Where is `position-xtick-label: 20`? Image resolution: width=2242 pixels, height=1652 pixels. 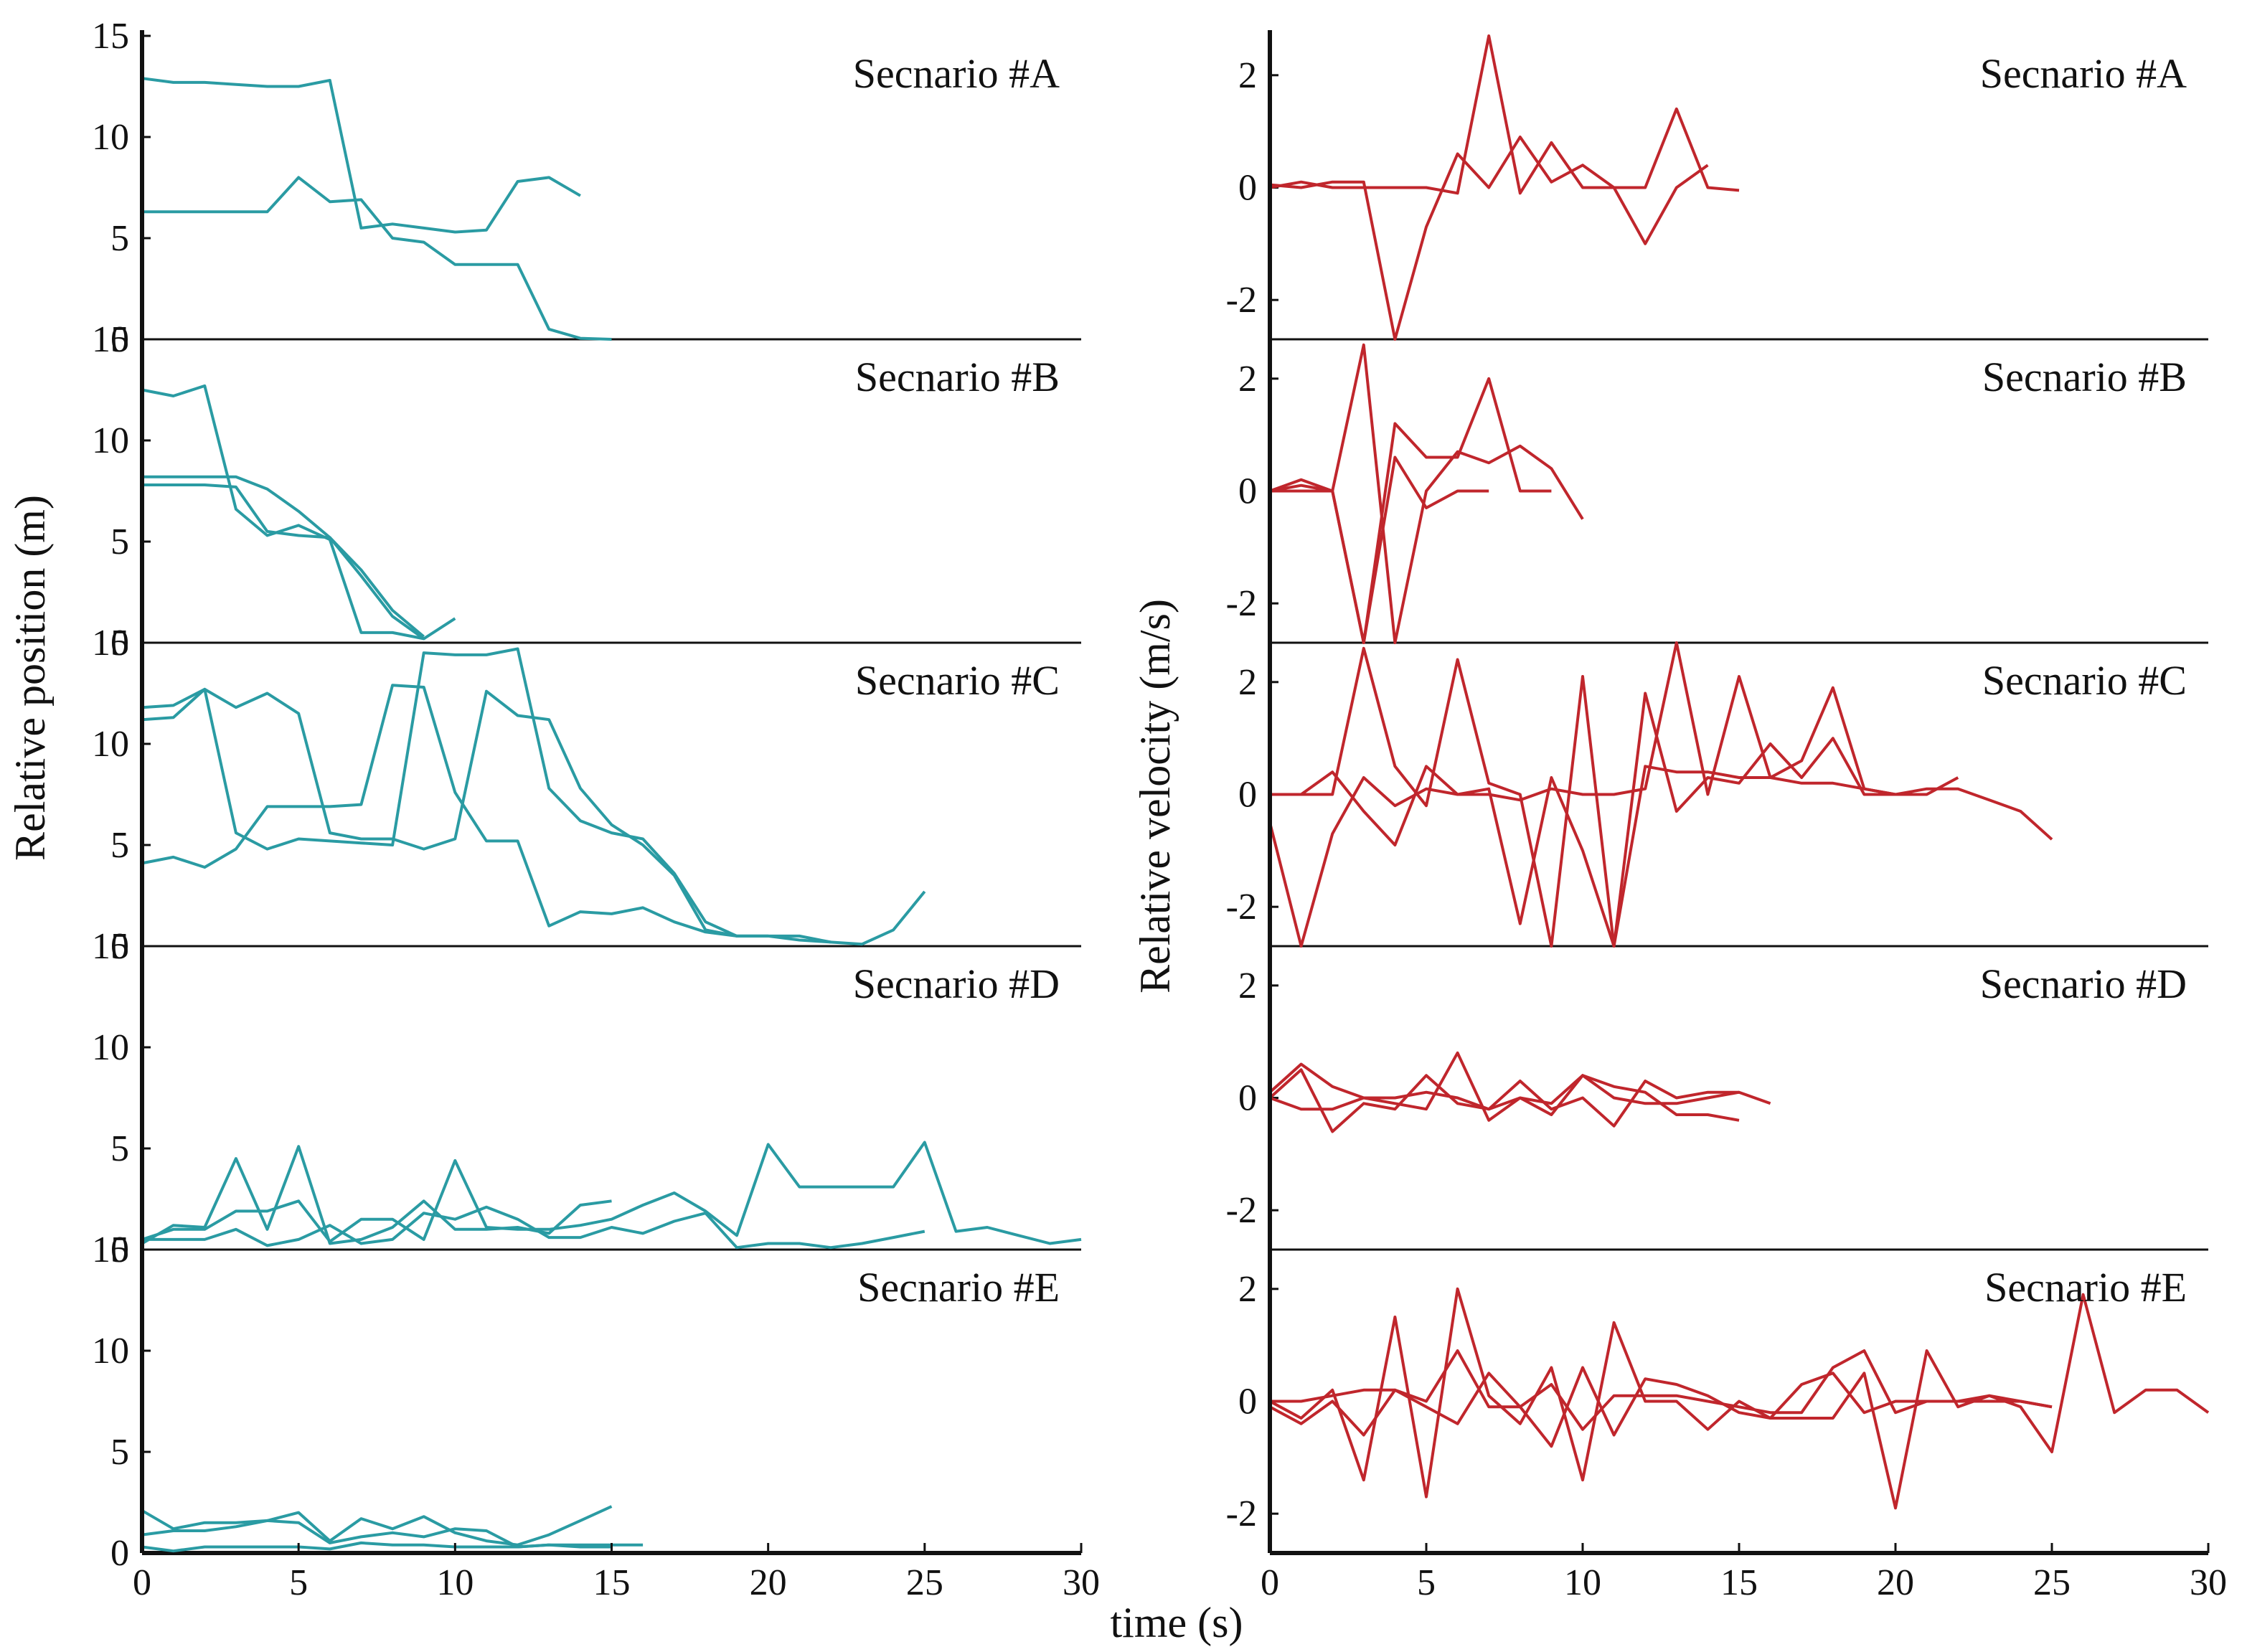 position-xtick-label: 20 is located at coordinates (768, 1582).